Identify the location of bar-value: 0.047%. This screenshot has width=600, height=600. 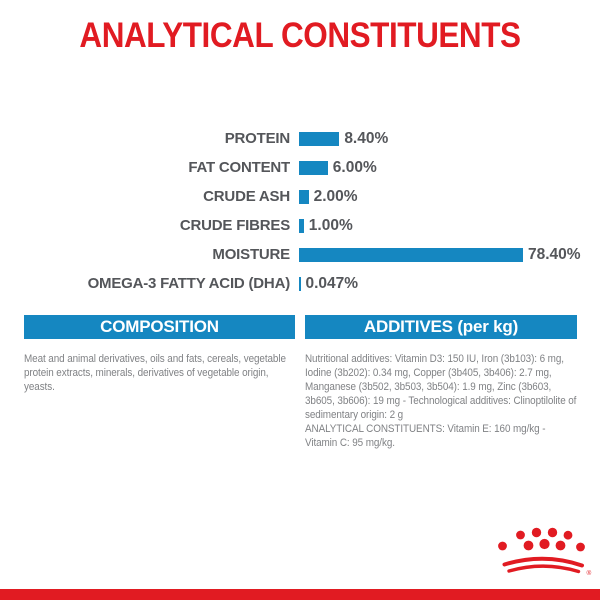
(332, 283).